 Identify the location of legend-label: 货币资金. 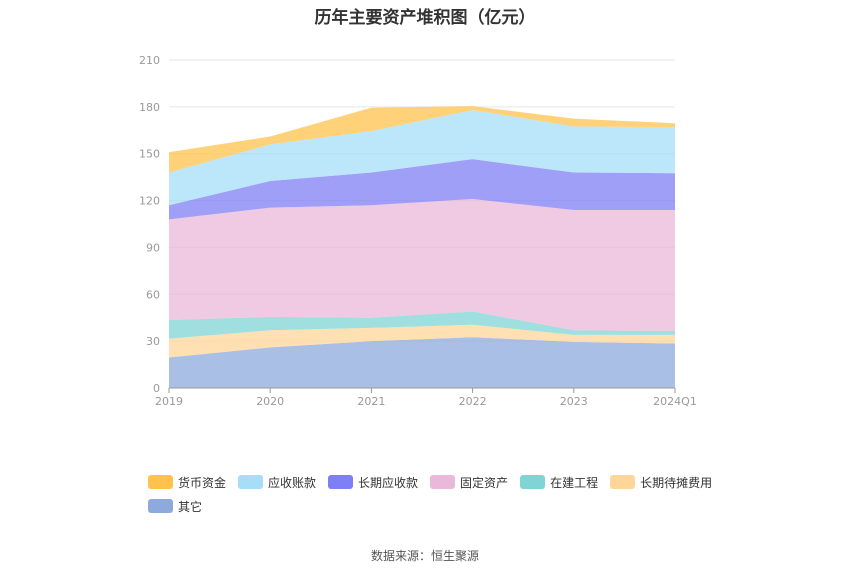
(202, 482).